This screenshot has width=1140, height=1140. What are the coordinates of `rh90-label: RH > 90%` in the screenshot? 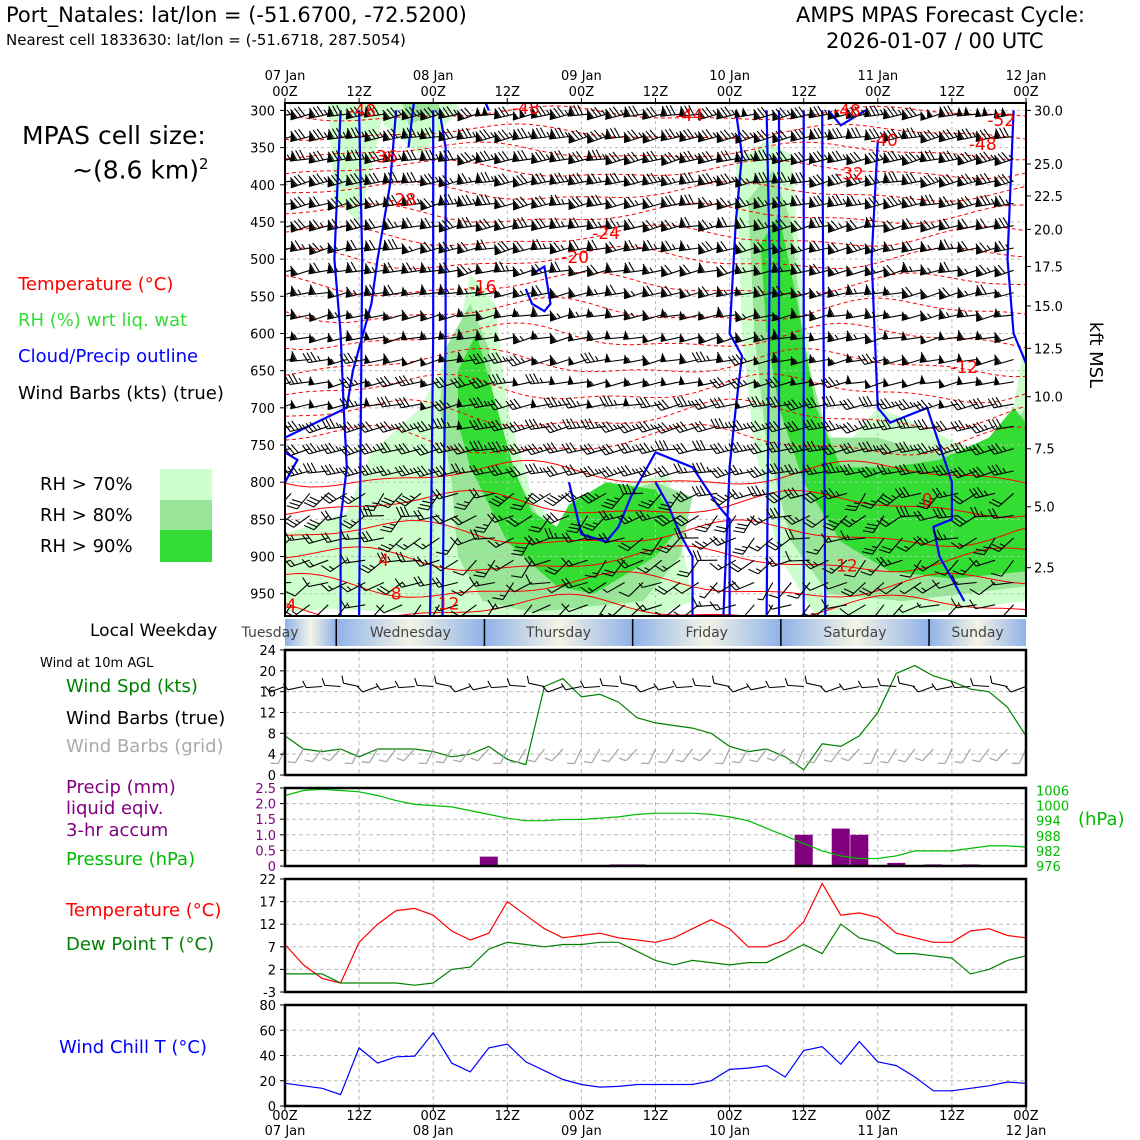 It's located at (86, 546).